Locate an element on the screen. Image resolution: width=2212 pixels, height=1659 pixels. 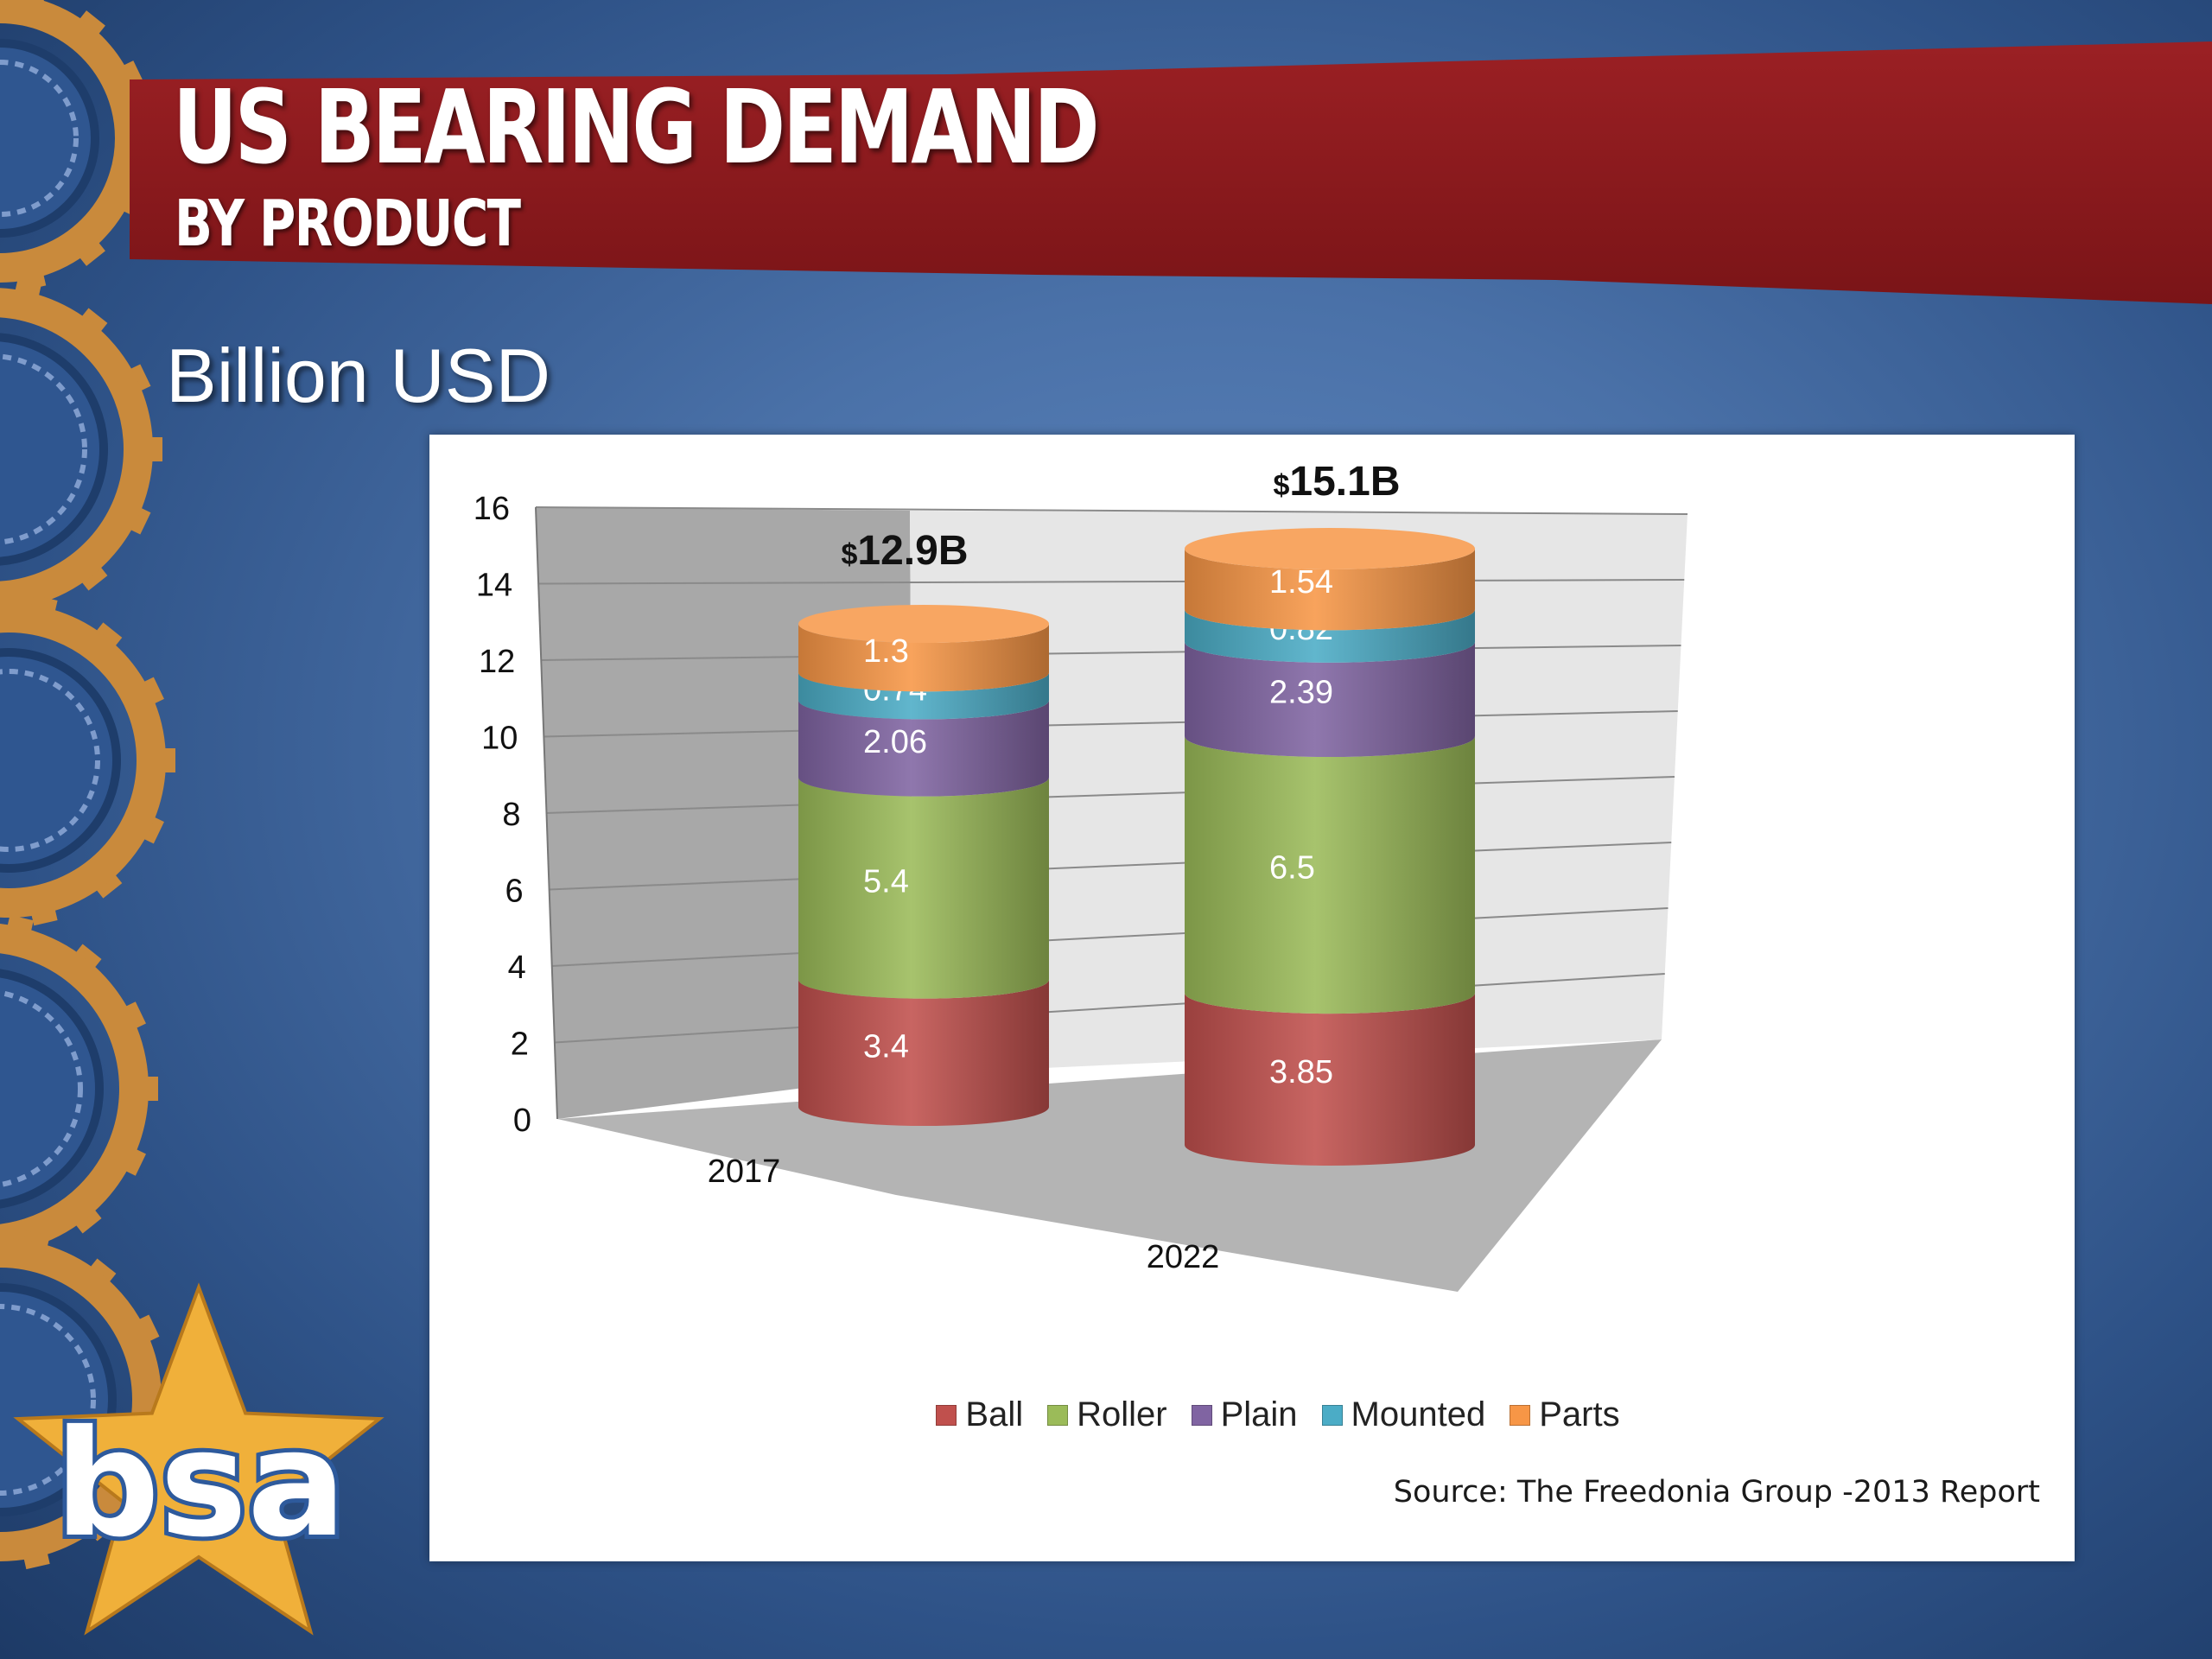
y-tick-label: 2 is located at coordinates (520, 1045).